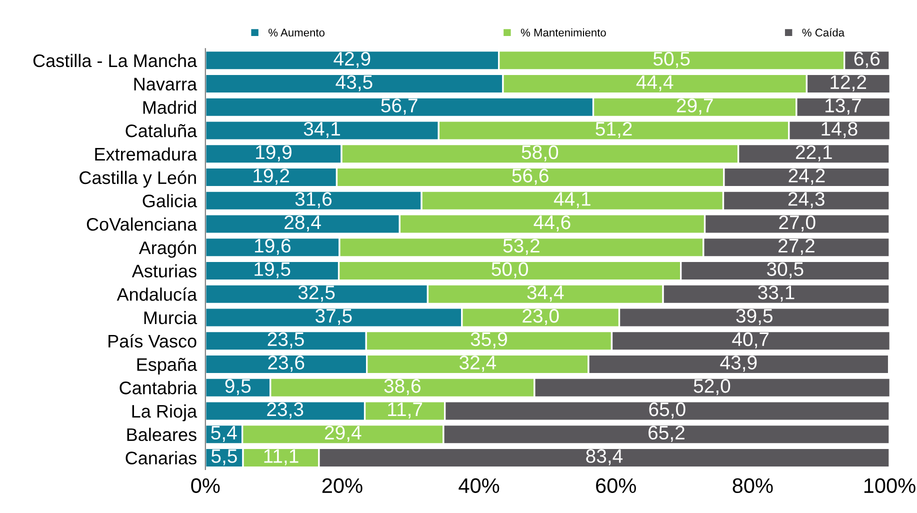 The image size is (917, 513). Describe the element at coordinates (115, 61) in the screenshot. I see `y-tick-label: Castilla - La Mancha` at that location.